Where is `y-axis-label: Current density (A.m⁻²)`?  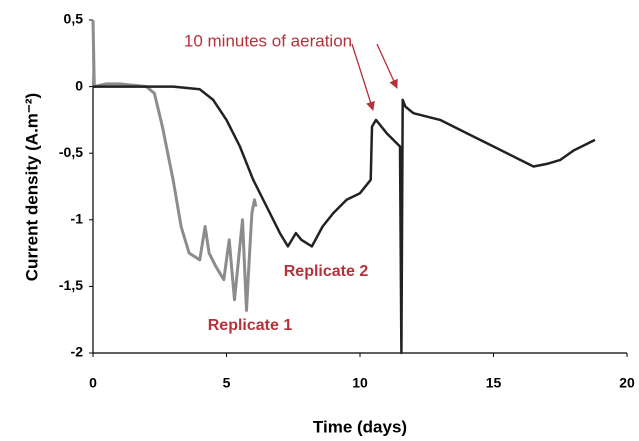
y-axis-label: Current density (A.m⁻²) is located at coordinates (31, 187).